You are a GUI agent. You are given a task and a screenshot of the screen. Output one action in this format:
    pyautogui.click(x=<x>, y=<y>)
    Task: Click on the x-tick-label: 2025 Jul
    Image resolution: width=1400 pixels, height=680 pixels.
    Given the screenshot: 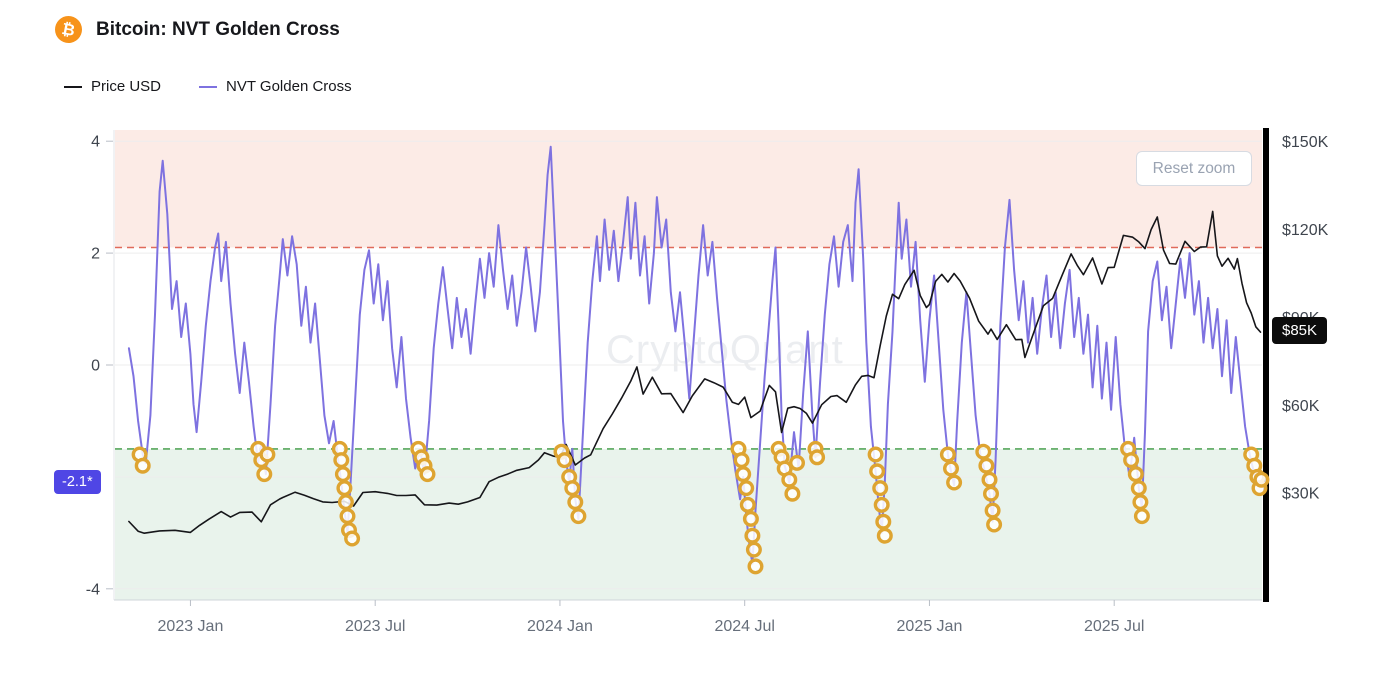 What is the action you would take?
    pyautogui.click(x=1114, y=626)
    